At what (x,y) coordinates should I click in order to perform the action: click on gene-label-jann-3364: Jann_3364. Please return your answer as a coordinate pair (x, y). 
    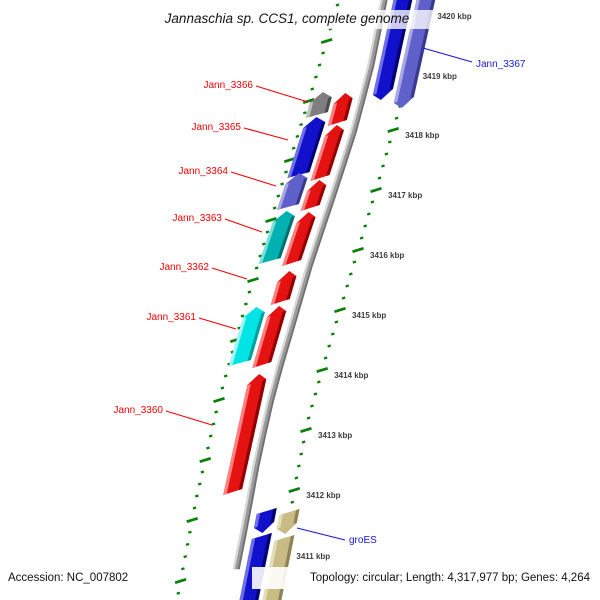
    Looking at the image, I should click on (204, 171).